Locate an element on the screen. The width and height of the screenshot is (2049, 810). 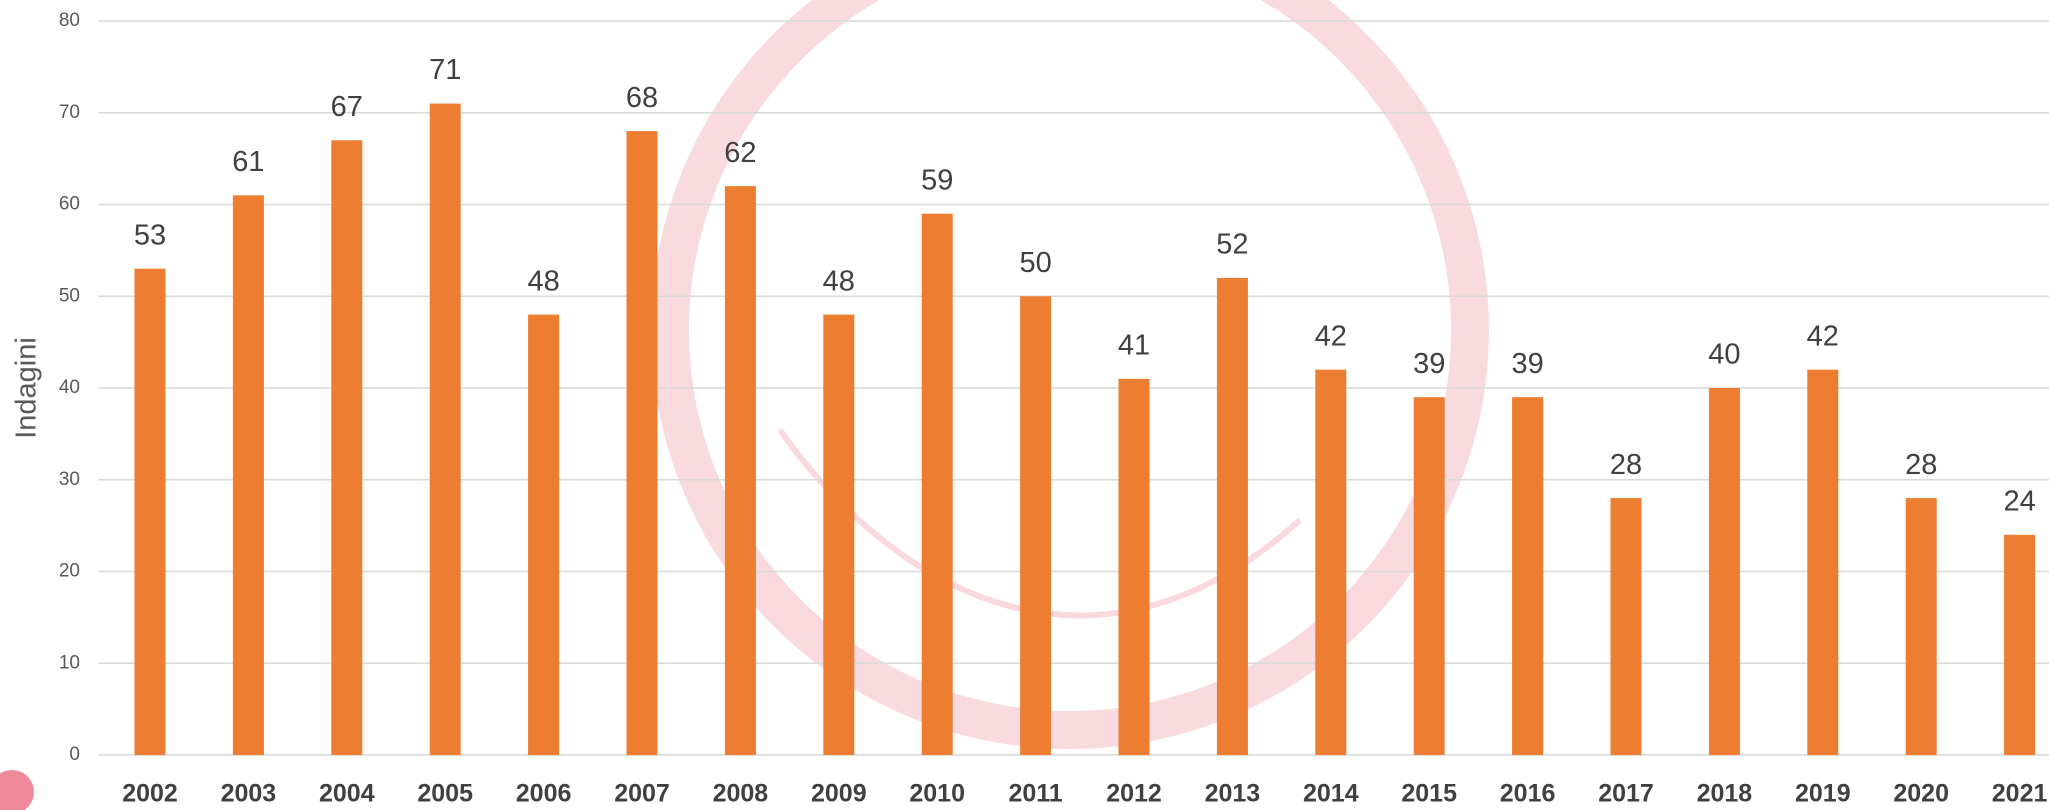
y-tick-label: 50 is located at coordinates (69, 295).